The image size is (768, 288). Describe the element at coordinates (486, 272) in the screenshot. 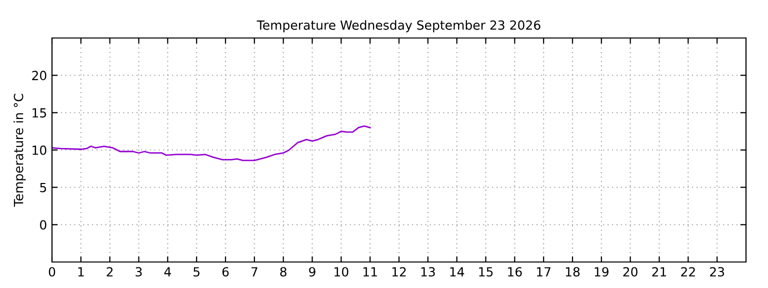

I see `x-tick-label: 15` at that location.